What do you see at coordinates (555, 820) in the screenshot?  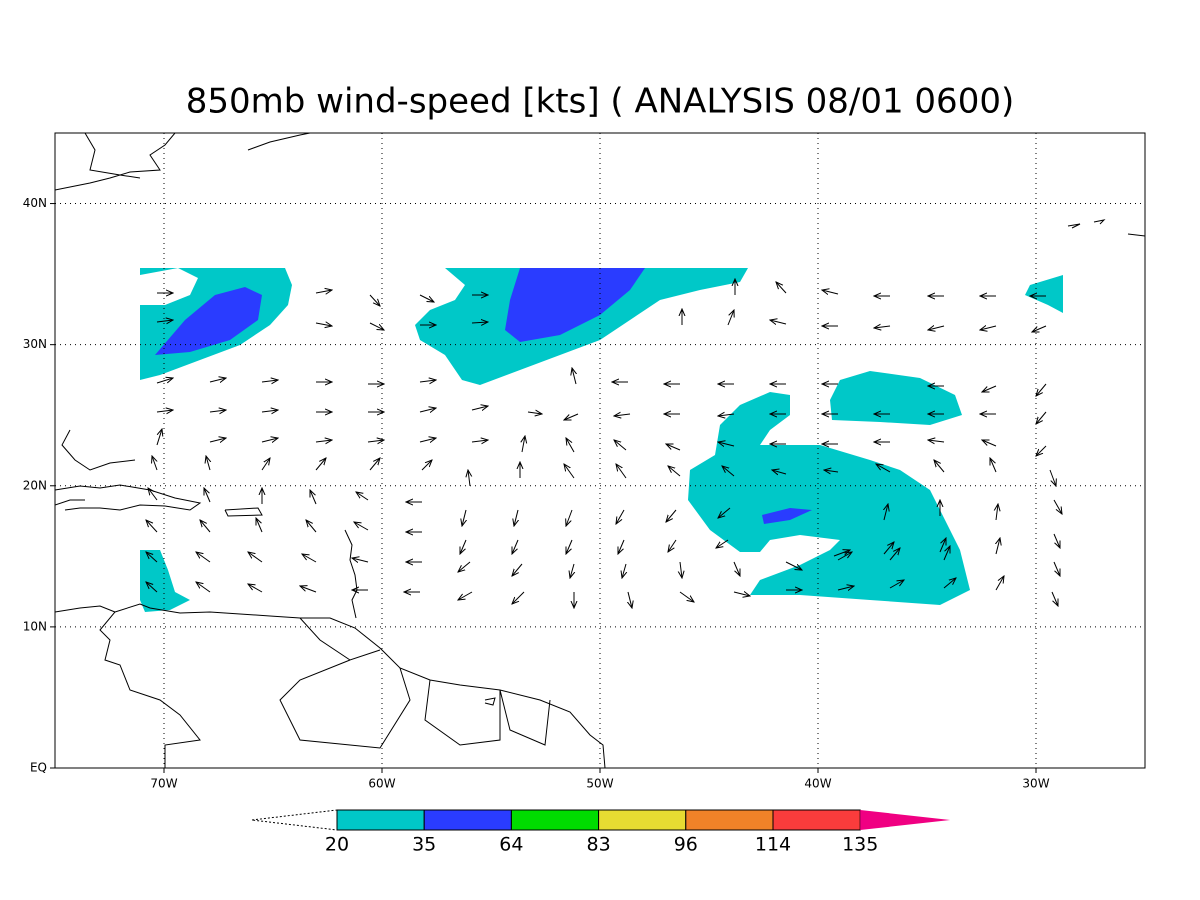 I see `colorbar-box` at bounding box center [555, 820].